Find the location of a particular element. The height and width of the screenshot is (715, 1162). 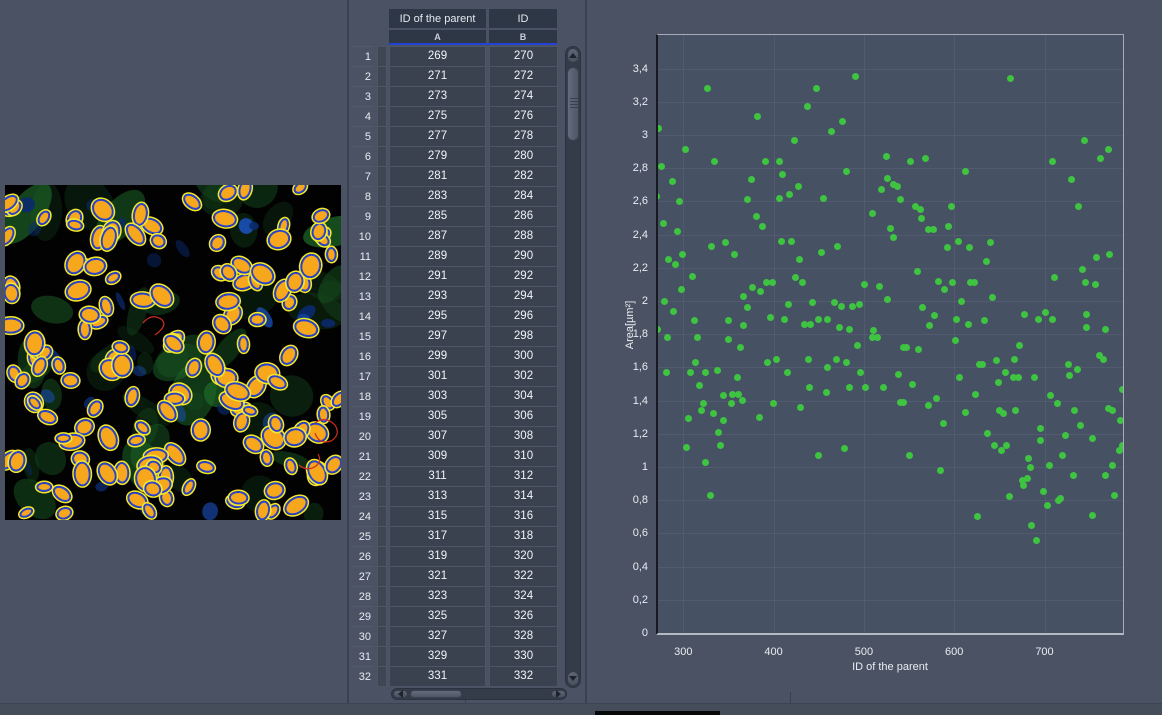

cell-id: 274 is located at coordinates (523, 96).